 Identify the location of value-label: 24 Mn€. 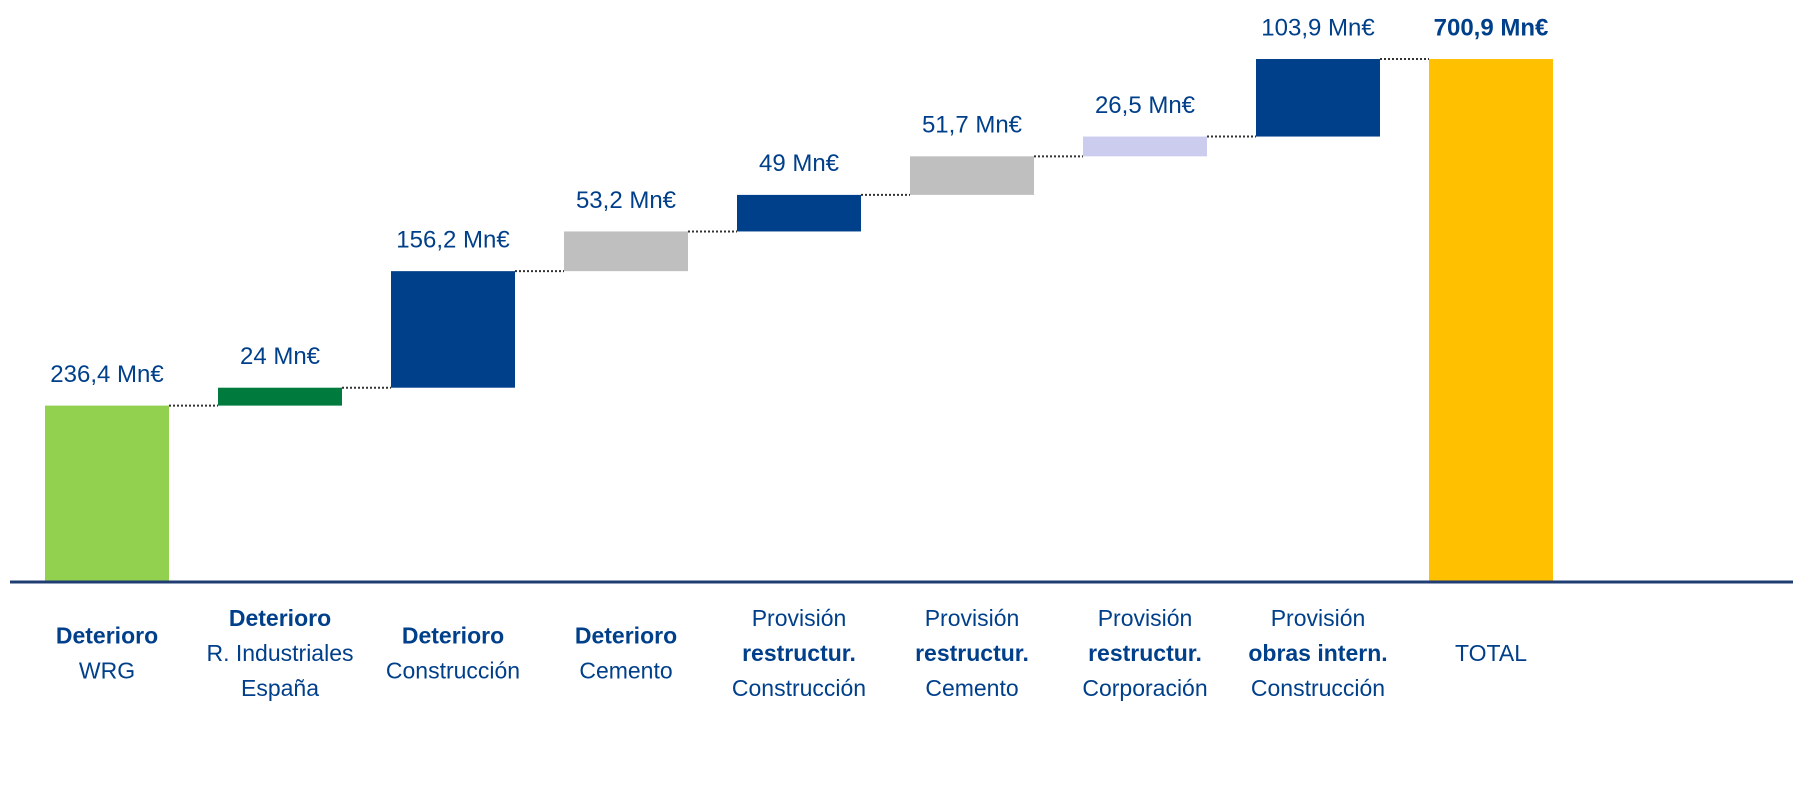
(280, 356).